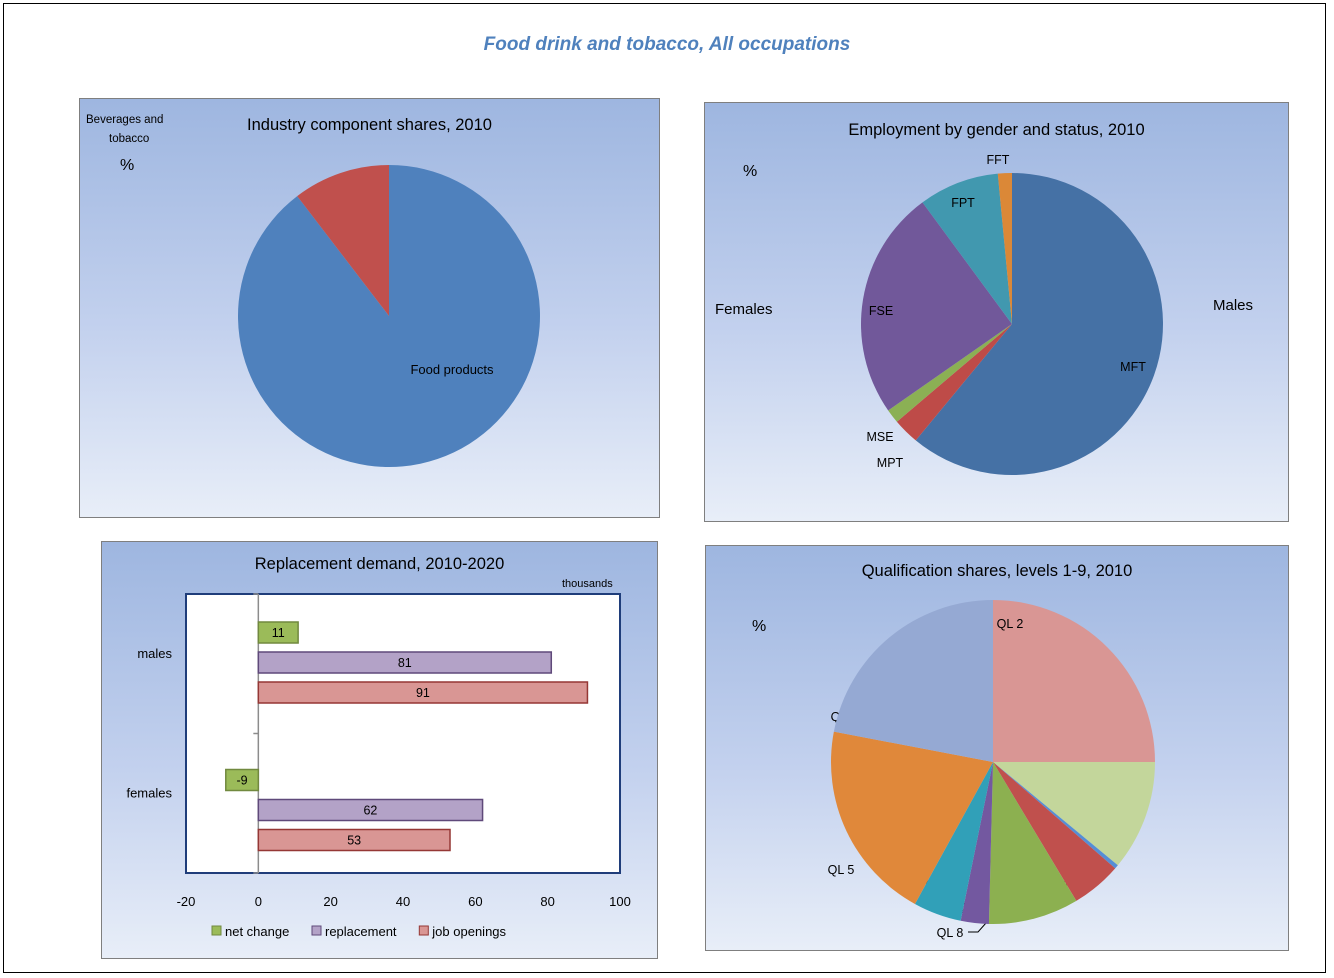 This screenshot has width=1334, height=978. Describe the element at coordinates (963, 203) in the screenshot. I see `slice-label-fpt: FPT` at that location.